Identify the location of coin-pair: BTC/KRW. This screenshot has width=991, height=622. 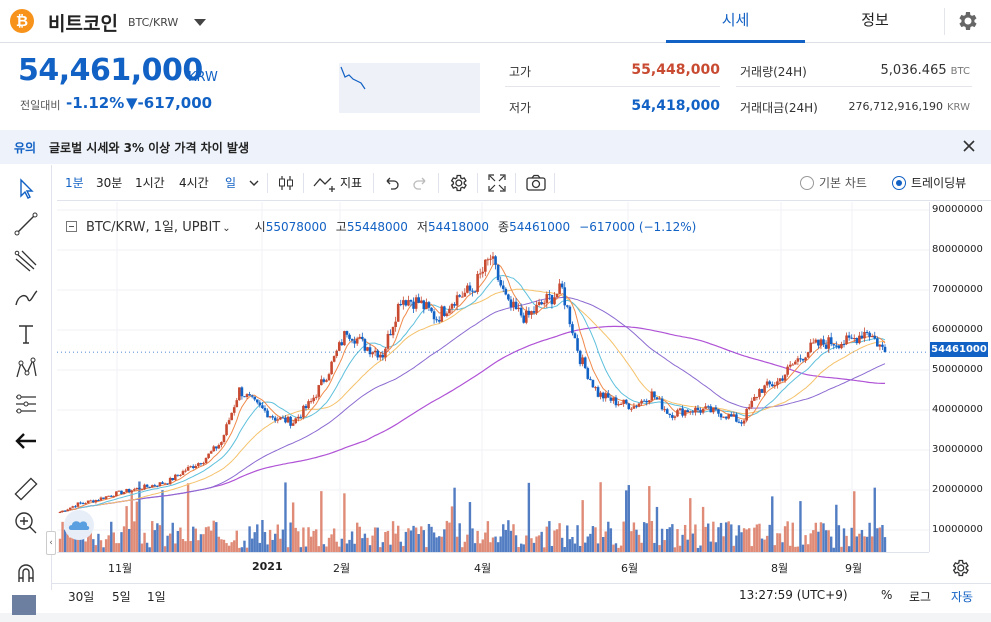
(153, 22).